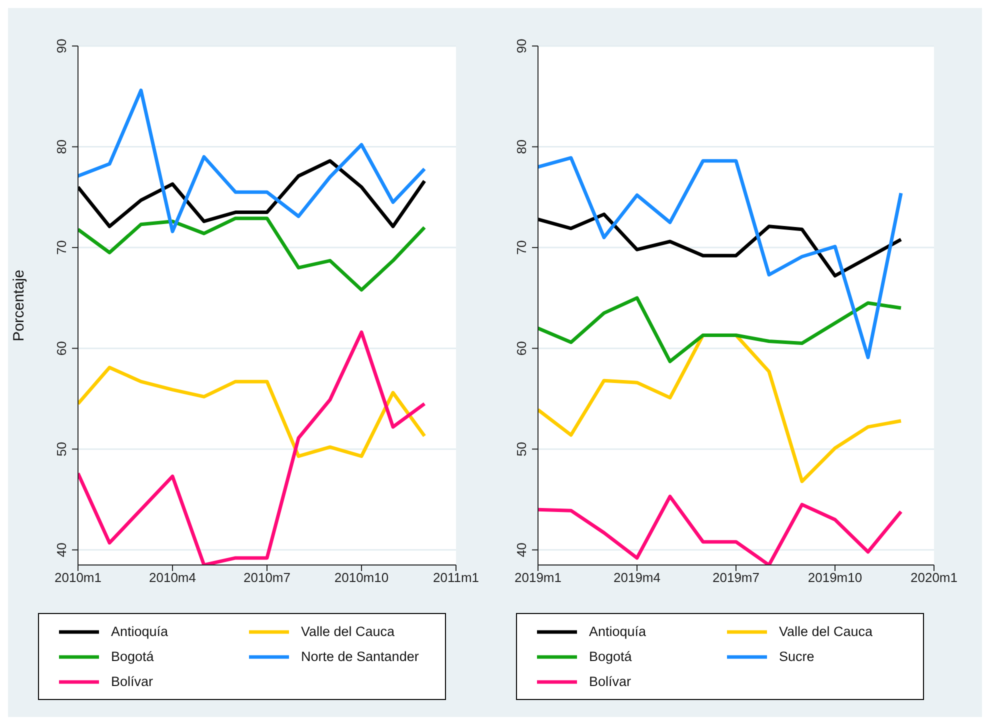  What do you see at coordinates (360, 656) in the screenshot?
I see `legend-label: Norte de Santander` at bounding box center [360, 656].